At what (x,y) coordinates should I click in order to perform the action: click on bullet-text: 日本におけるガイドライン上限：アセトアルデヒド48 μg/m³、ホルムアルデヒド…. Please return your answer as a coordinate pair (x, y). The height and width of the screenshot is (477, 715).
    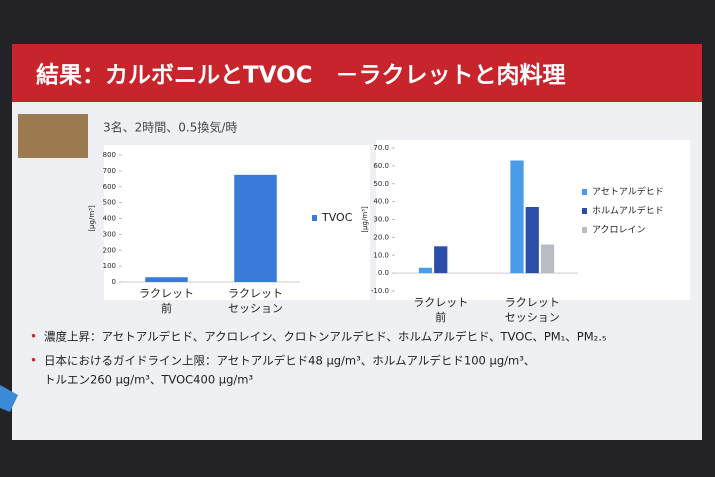
    Looking at the image, I should click on (289, 361).